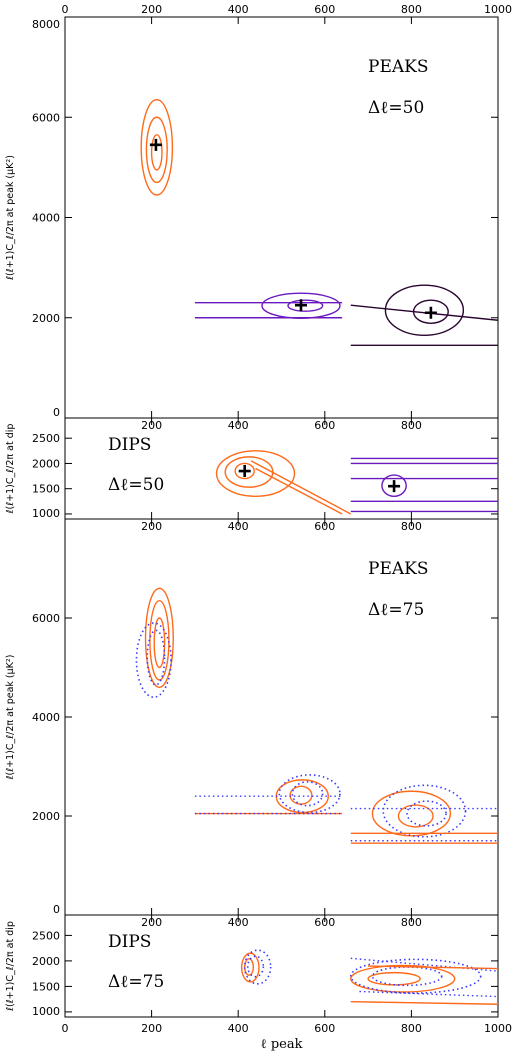 This screenshot has height=1057, width=520. I want to click on x-tick-label-bottom: 1000, so click(498, 1028).